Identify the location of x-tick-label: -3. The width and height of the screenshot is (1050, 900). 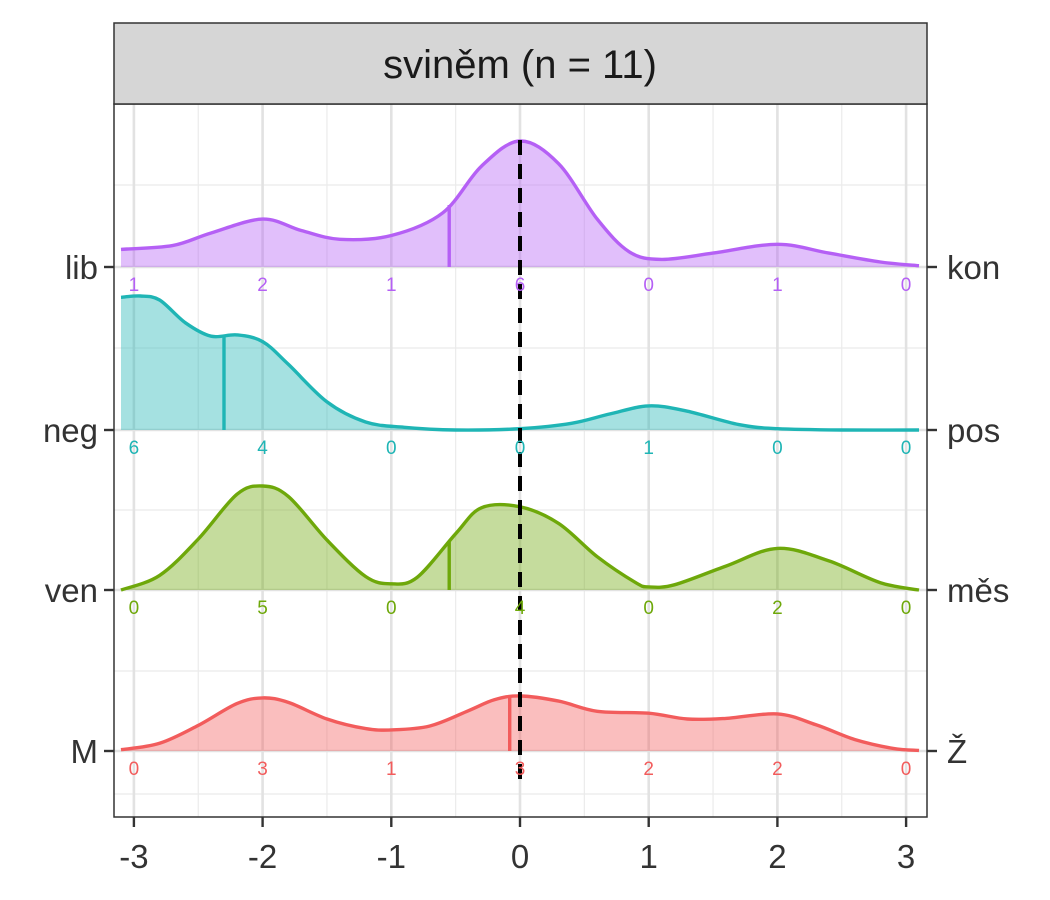
(133, 856).